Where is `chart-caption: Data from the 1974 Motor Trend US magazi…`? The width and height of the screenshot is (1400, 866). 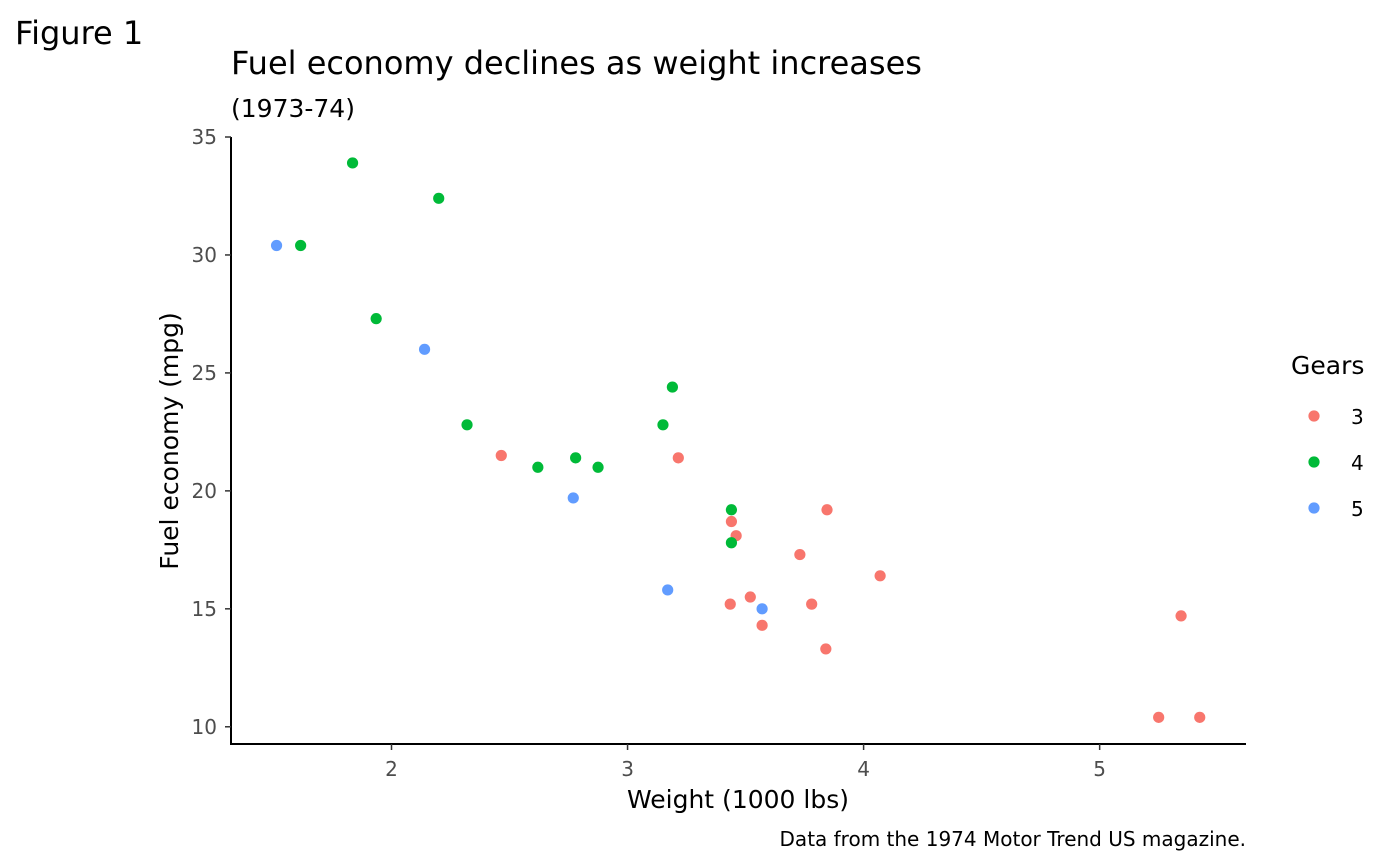 chart-caption: Data from the 1974 Motor Trend US magazi… is located at coordinates (1013, 839).